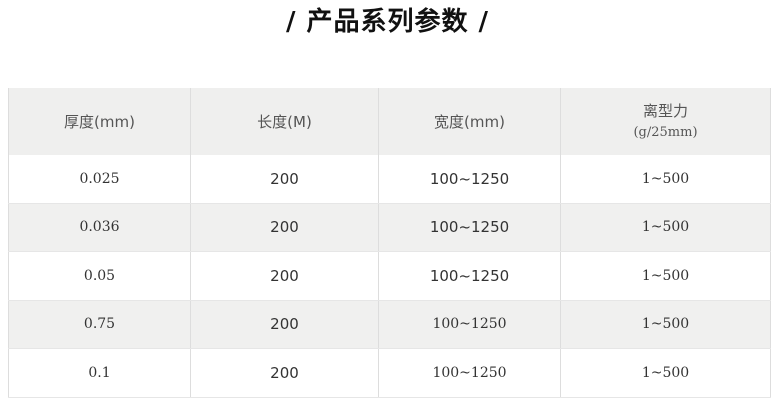  What do you see at coordinates (665, 110) in the screenshot?
I see `header-release-force-label: 离型力` at bounding box center [665, 110].